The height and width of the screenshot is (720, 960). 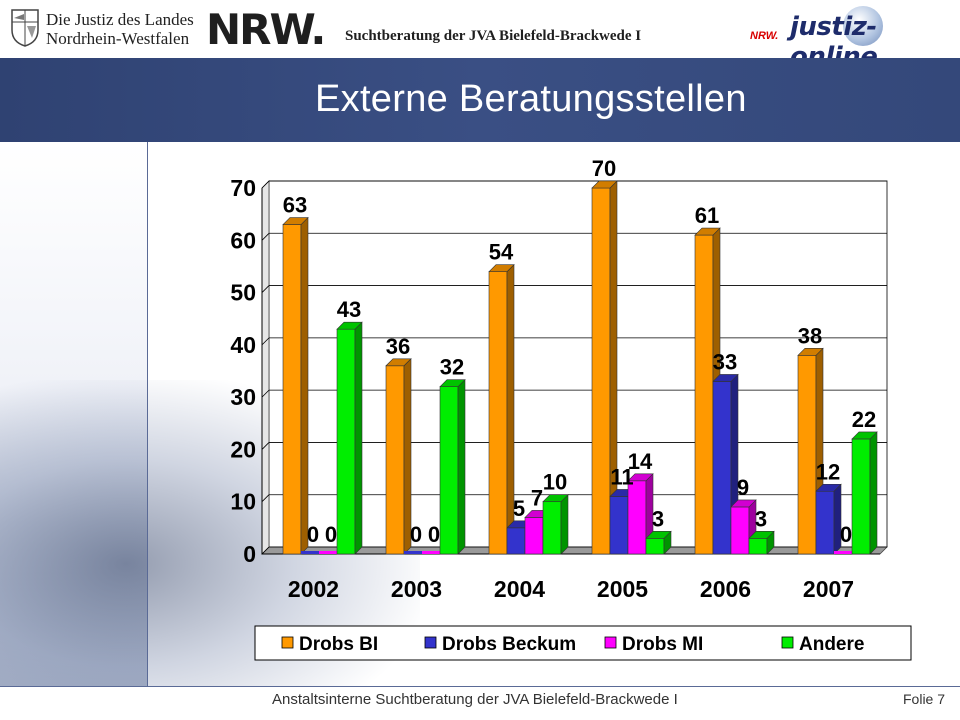 I want to click on y-tick-label: 20, so click(x=243, y=449).